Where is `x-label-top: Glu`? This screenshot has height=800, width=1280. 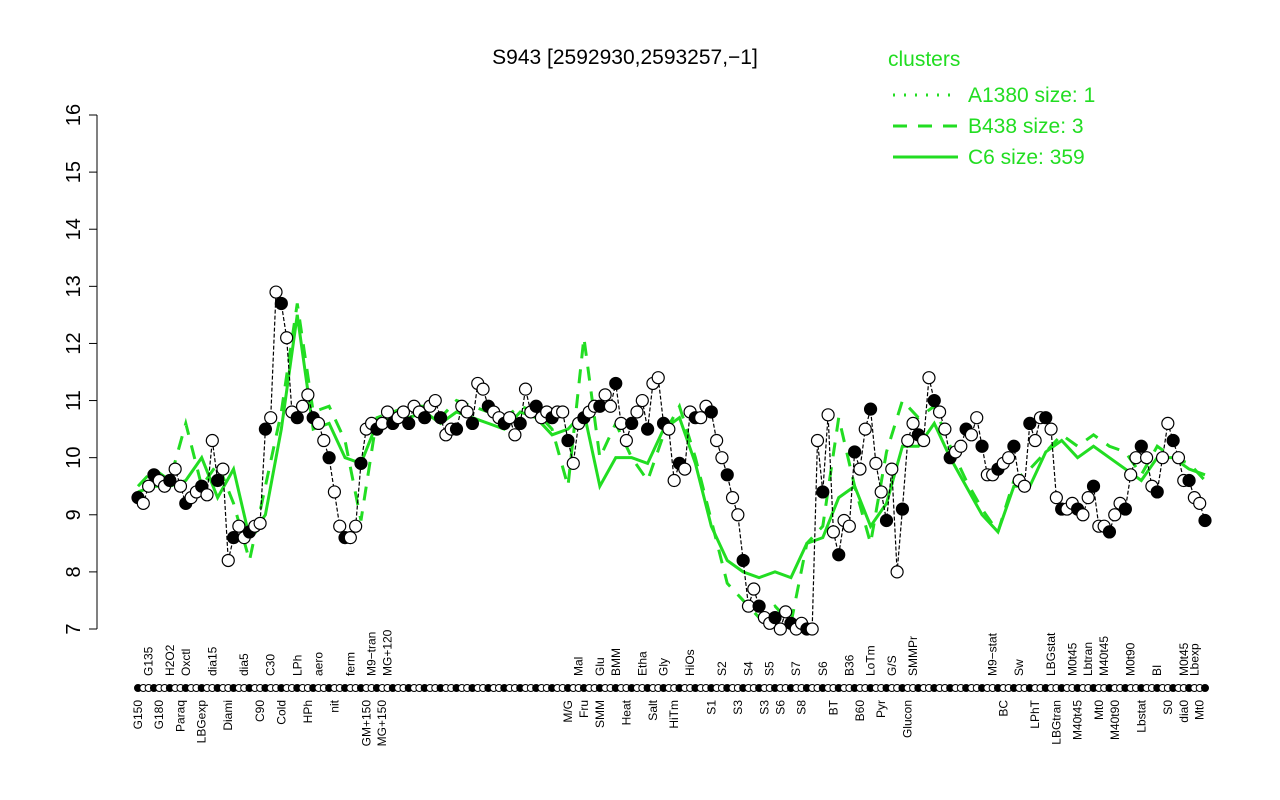 x-label-top: Glu is located at coordinates (600, 666).